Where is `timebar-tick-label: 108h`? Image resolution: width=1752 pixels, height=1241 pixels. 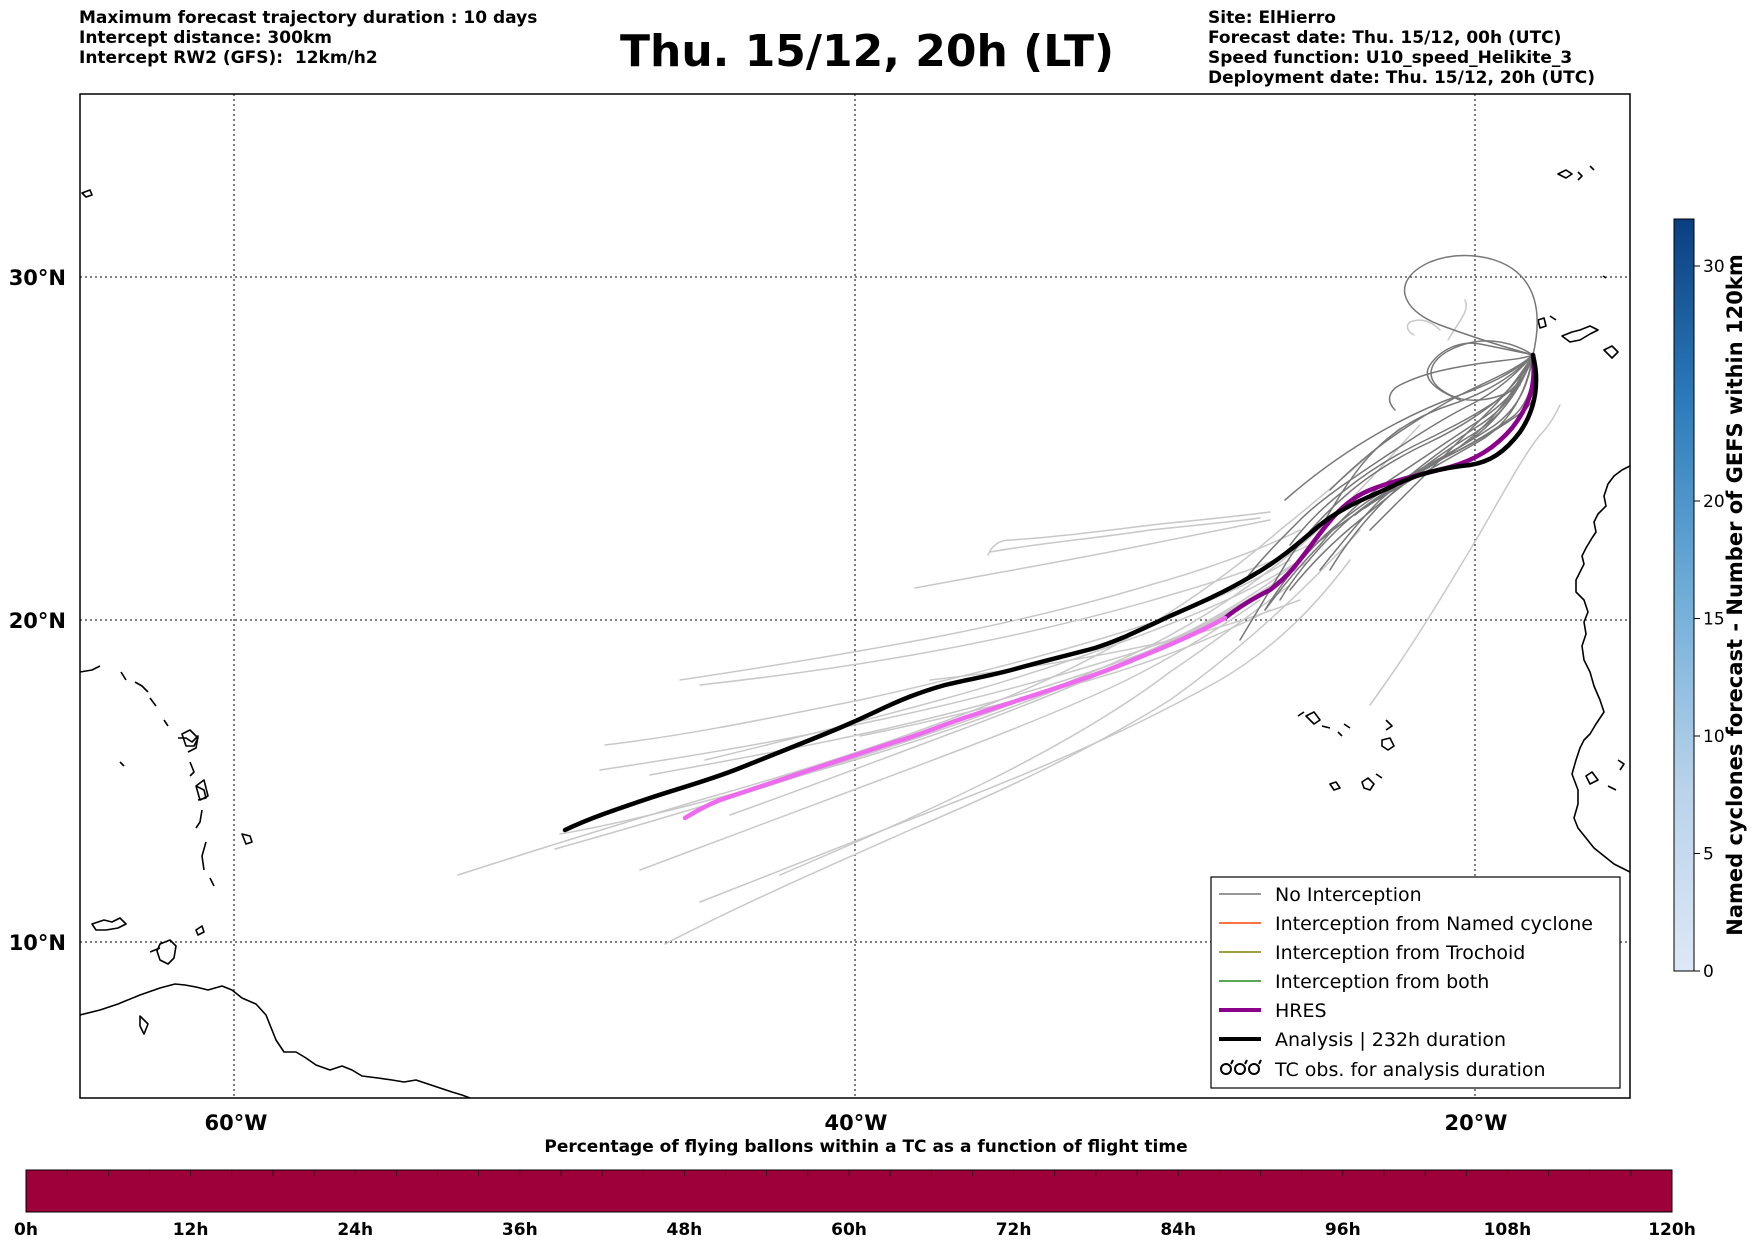 timebar-tick-label: 108h is located at coordinates (1508, 1230).